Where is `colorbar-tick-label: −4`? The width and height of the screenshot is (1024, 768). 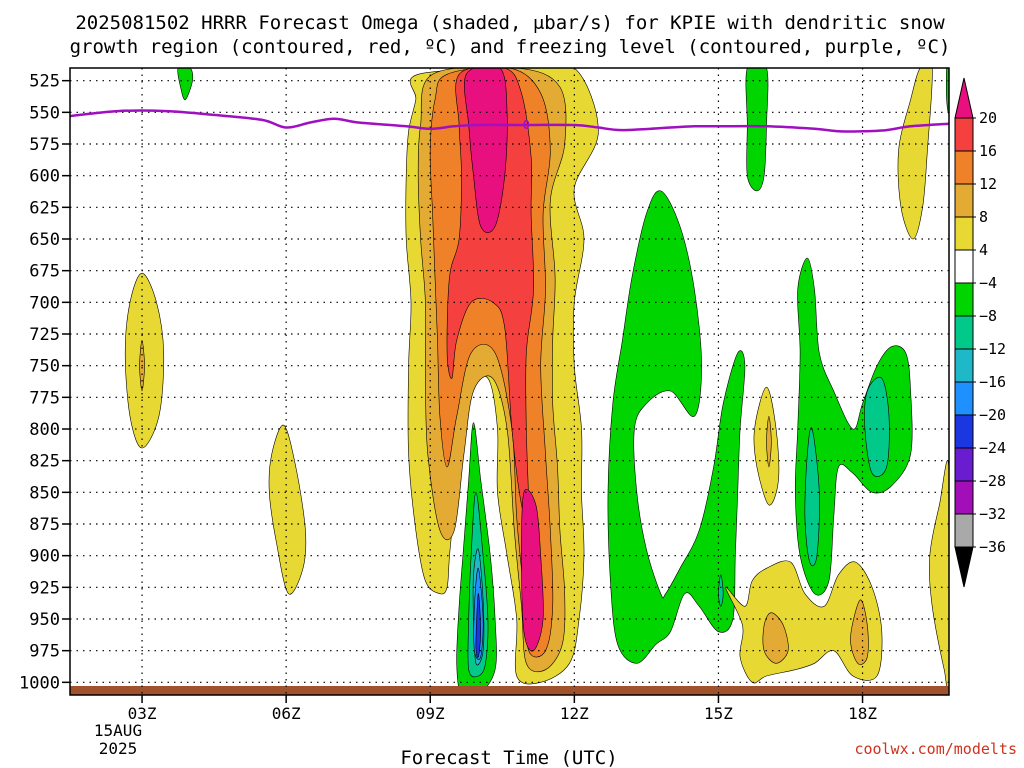
colorbar-tick-label: −4 is located at coordinates (988, 283).